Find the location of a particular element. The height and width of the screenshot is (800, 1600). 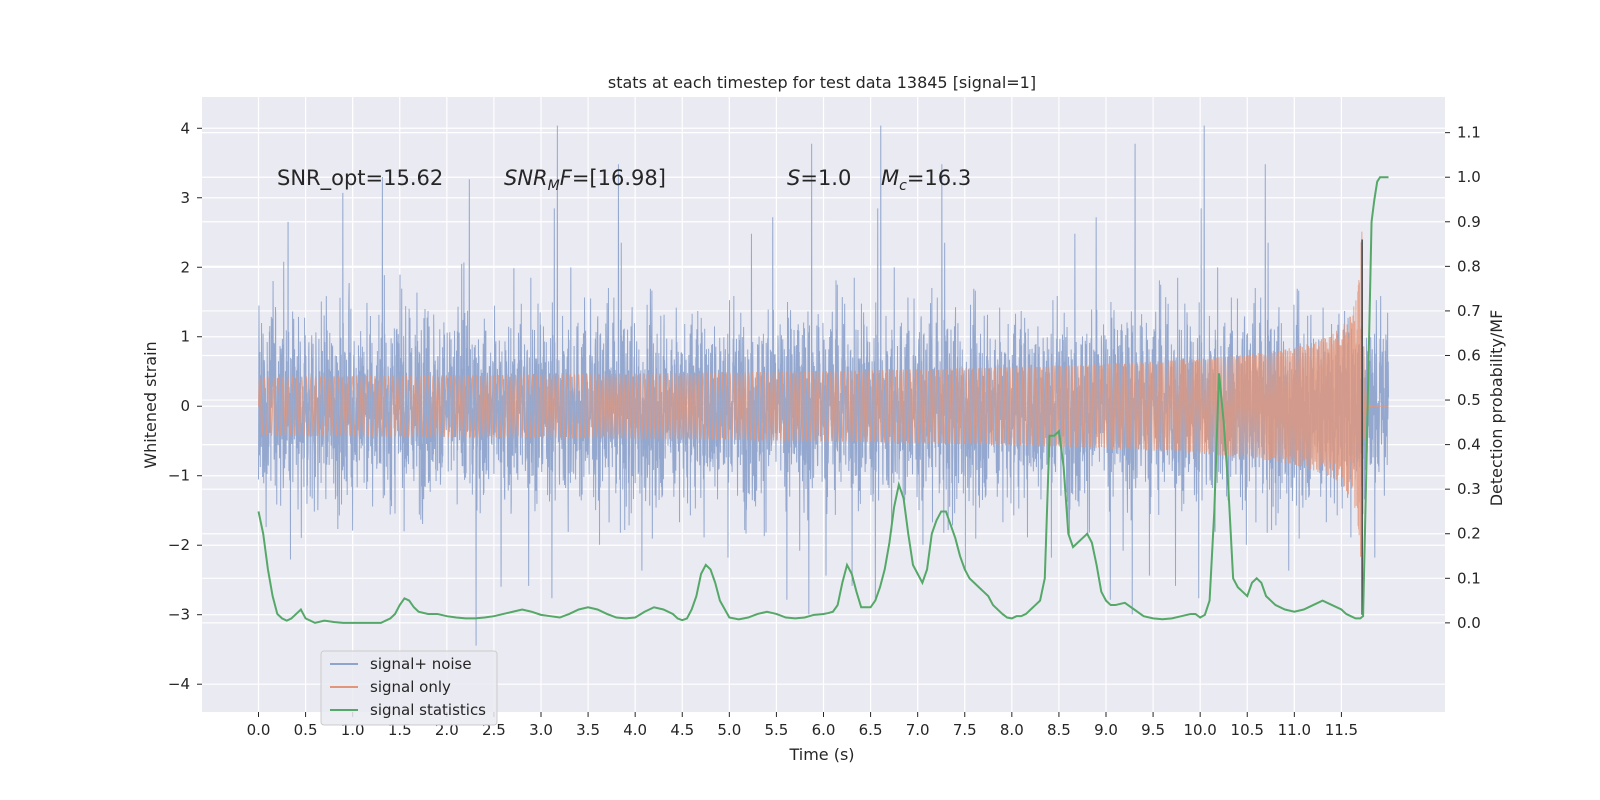

annotation-snr-opt: SNR_opt=15.62 is located at coordinates (360, 178).